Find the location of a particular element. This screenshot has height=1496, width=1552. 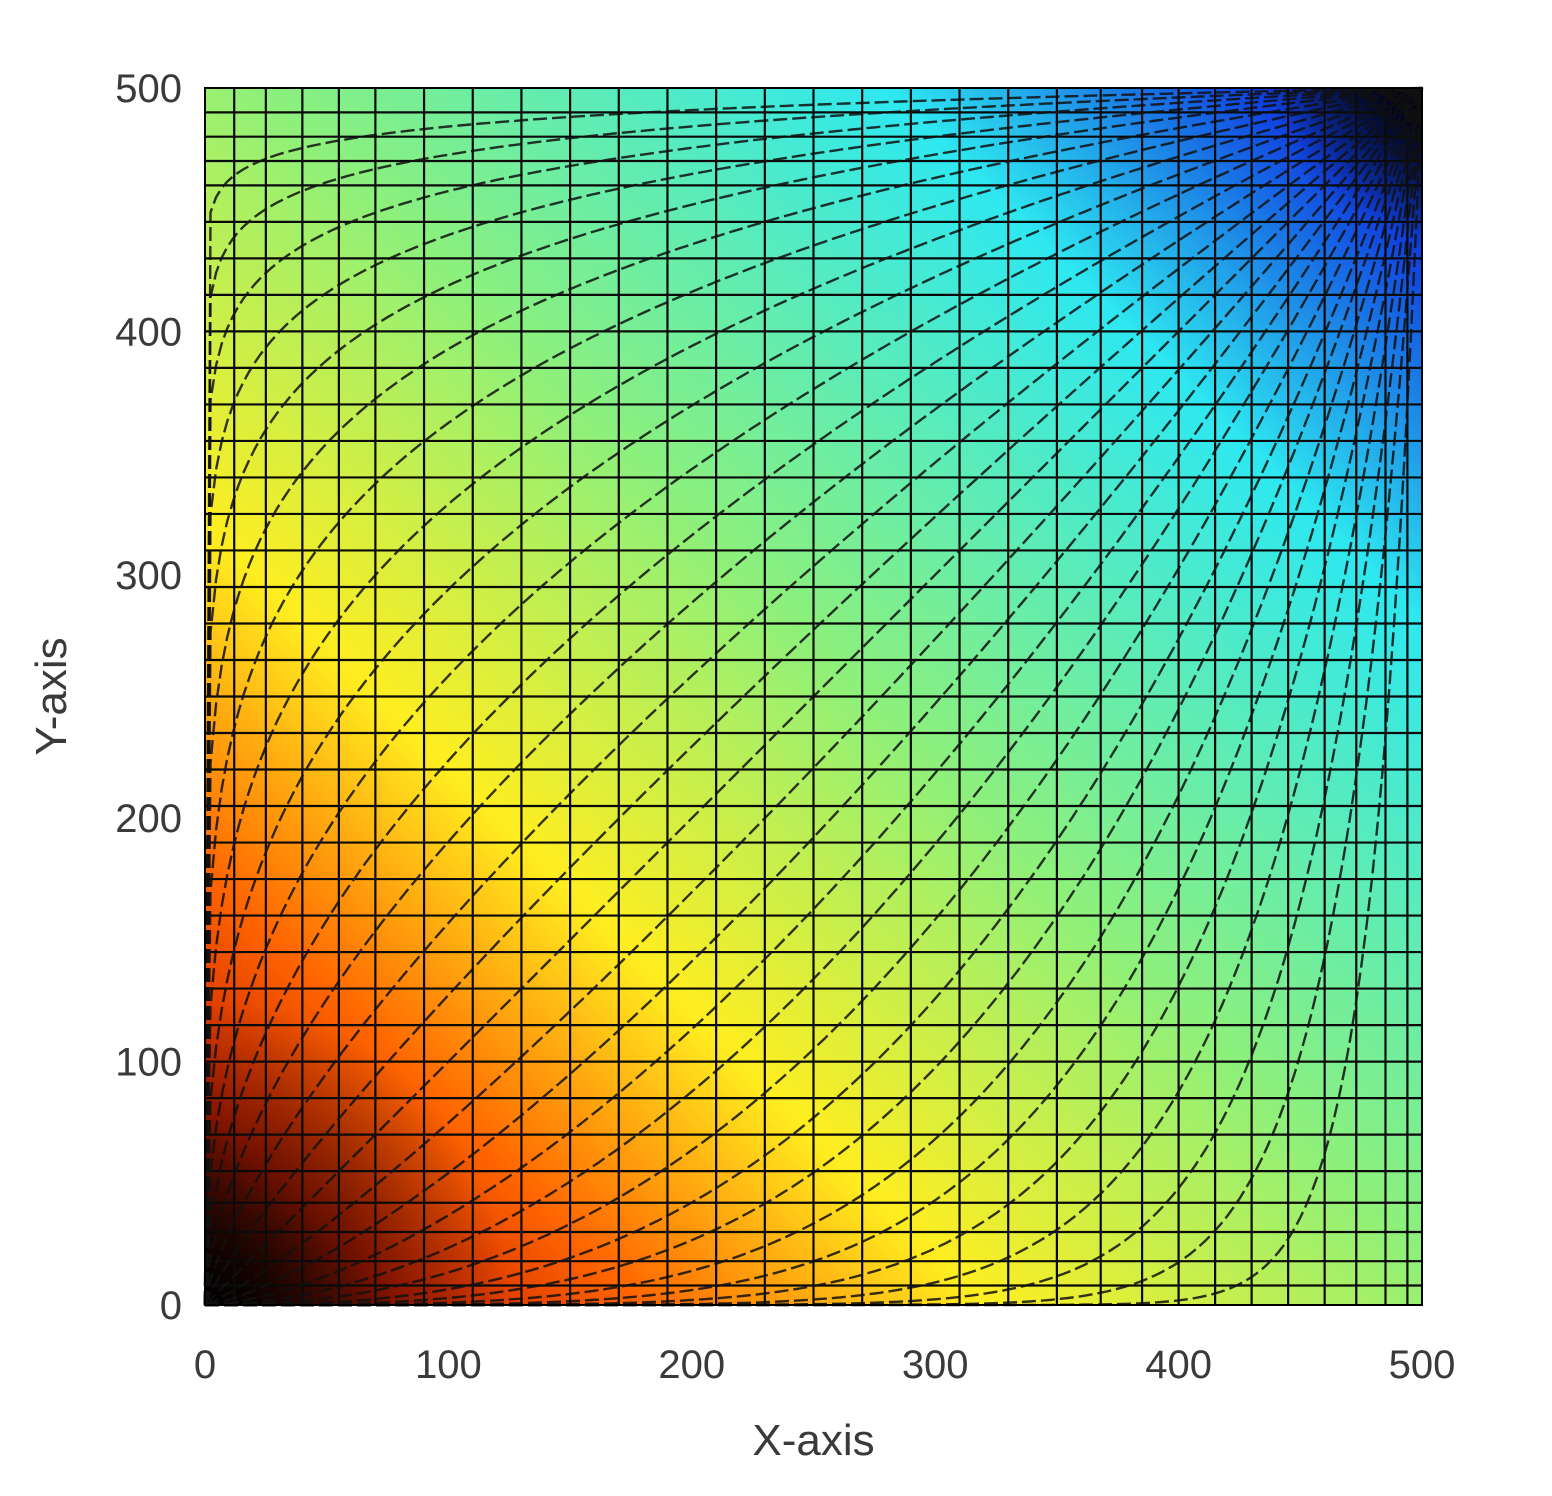

x-tick-label: 0 is located at coordinates (205, 1365).